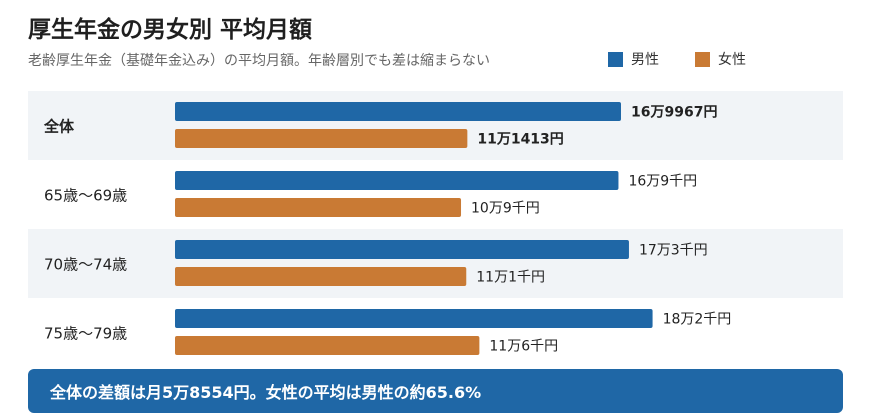  I want to click on category-label: 70歳〜74歳, so click(85, 265).